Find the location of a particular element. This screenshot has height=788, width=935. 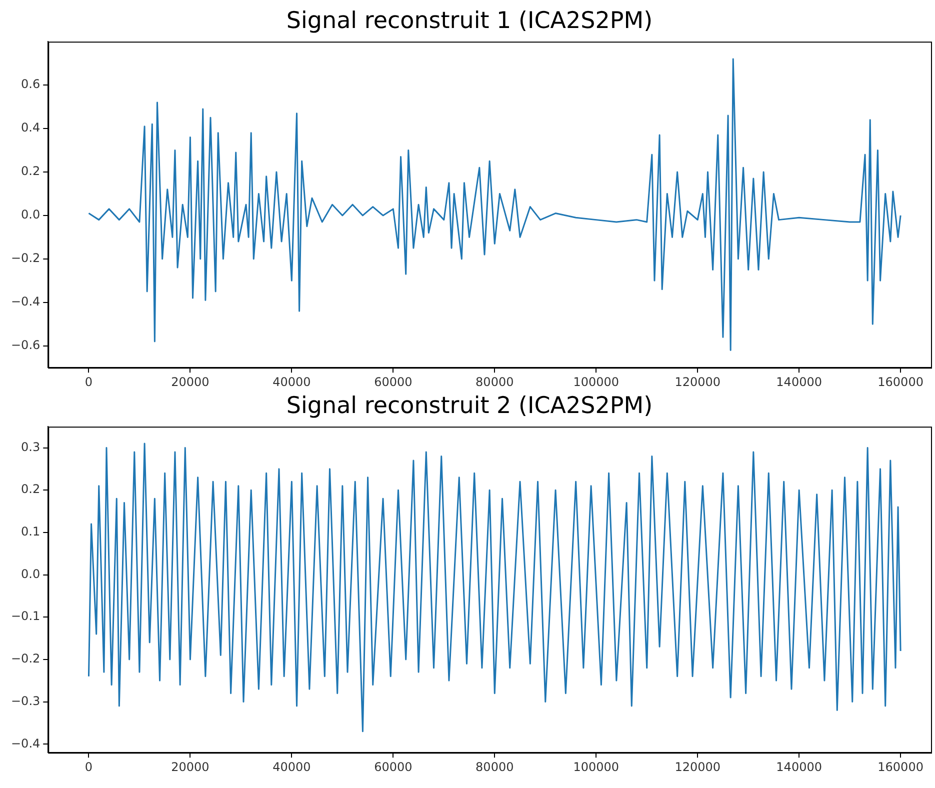

y-tick-label: 0.3 is located at coordinates (30, 447).